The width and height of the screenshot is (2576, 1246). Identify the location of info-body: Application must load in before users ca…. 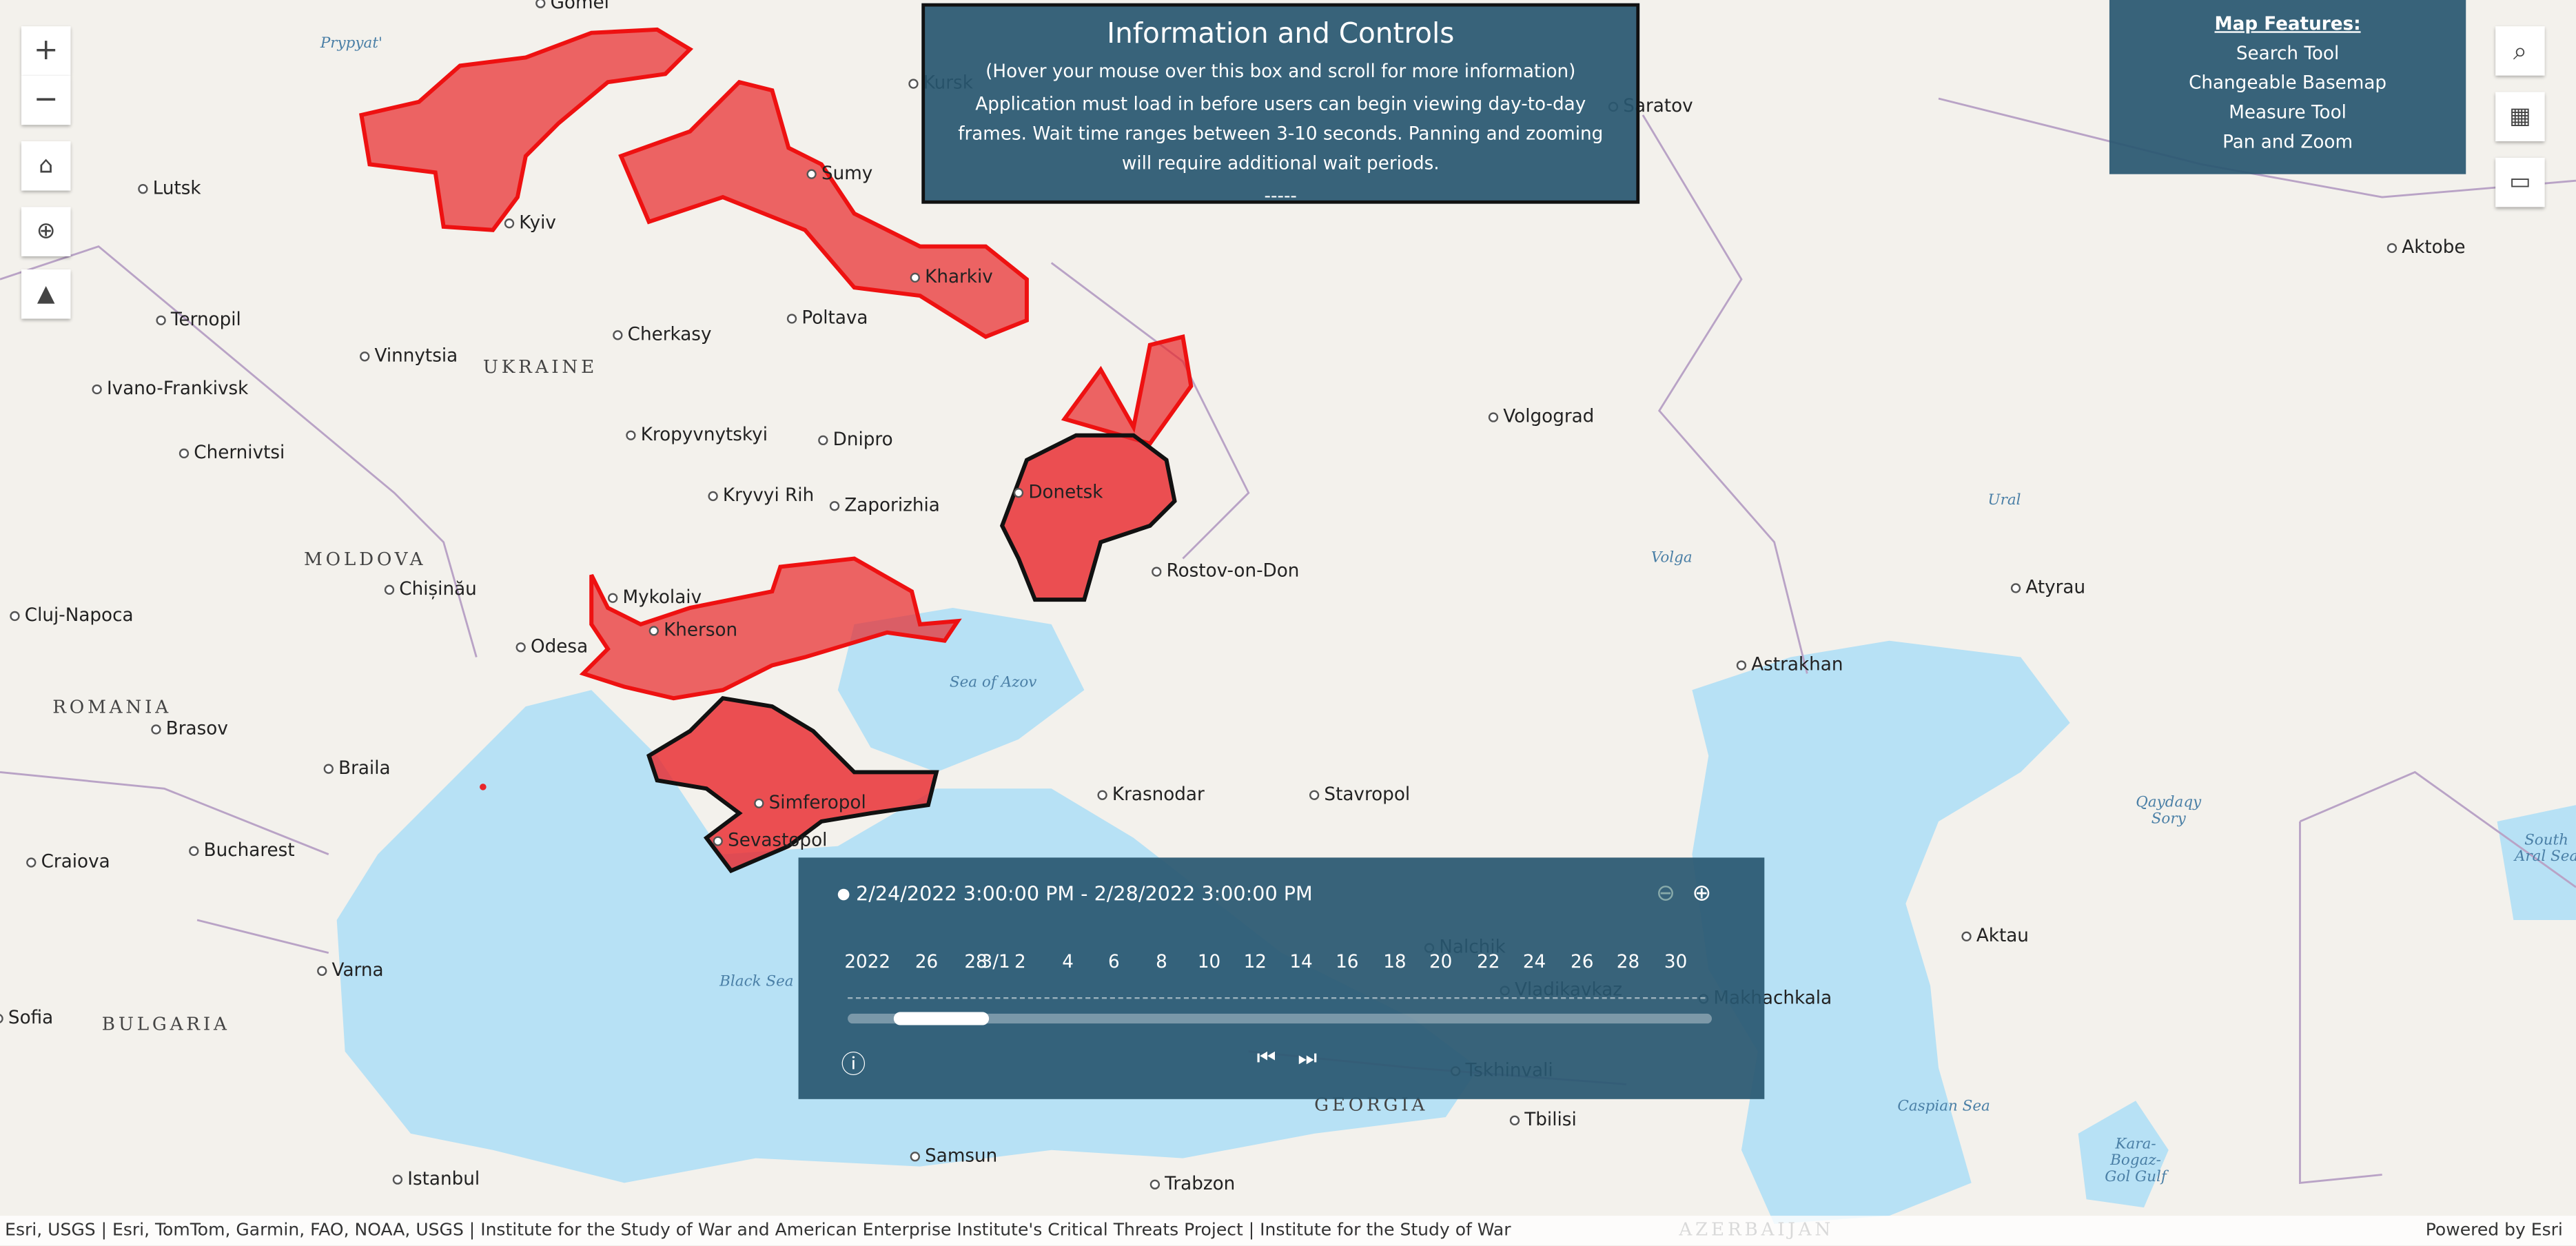
(1281, 133).